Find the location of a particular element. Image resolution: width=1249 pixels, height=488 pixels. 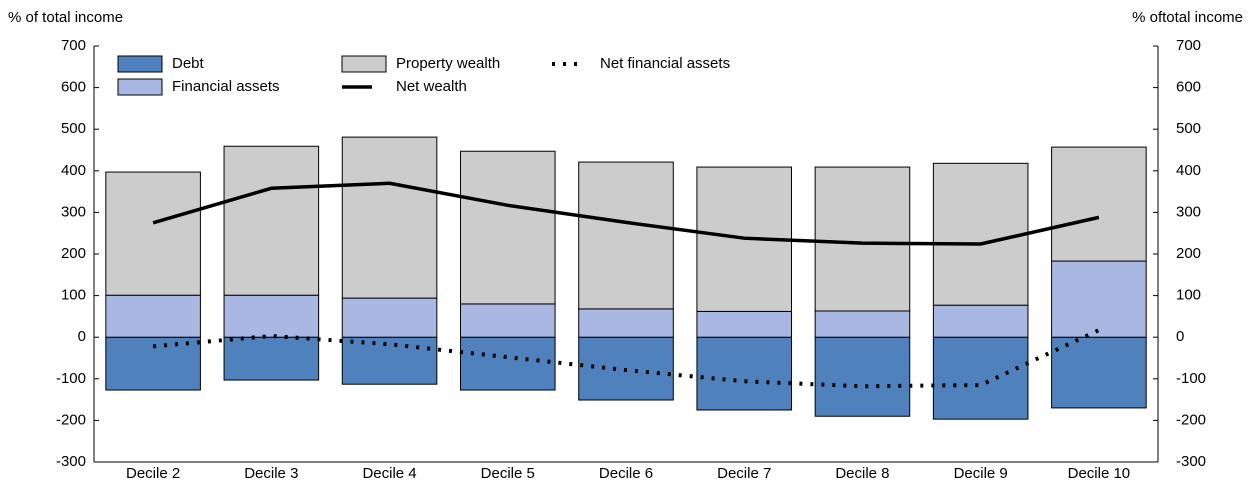

y-tick-label: -300 is located at coordinates (71, 461).